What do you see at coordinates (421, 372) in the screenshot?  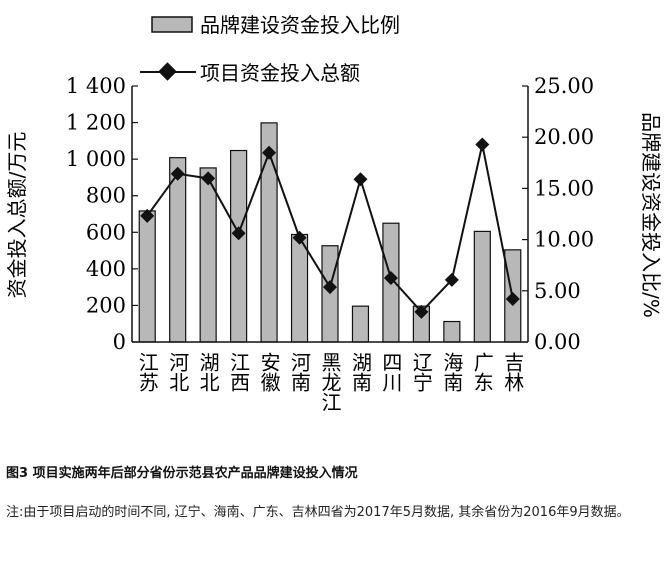 I see `x-tick-label: 辽宁` at bounding box center [421, 372].